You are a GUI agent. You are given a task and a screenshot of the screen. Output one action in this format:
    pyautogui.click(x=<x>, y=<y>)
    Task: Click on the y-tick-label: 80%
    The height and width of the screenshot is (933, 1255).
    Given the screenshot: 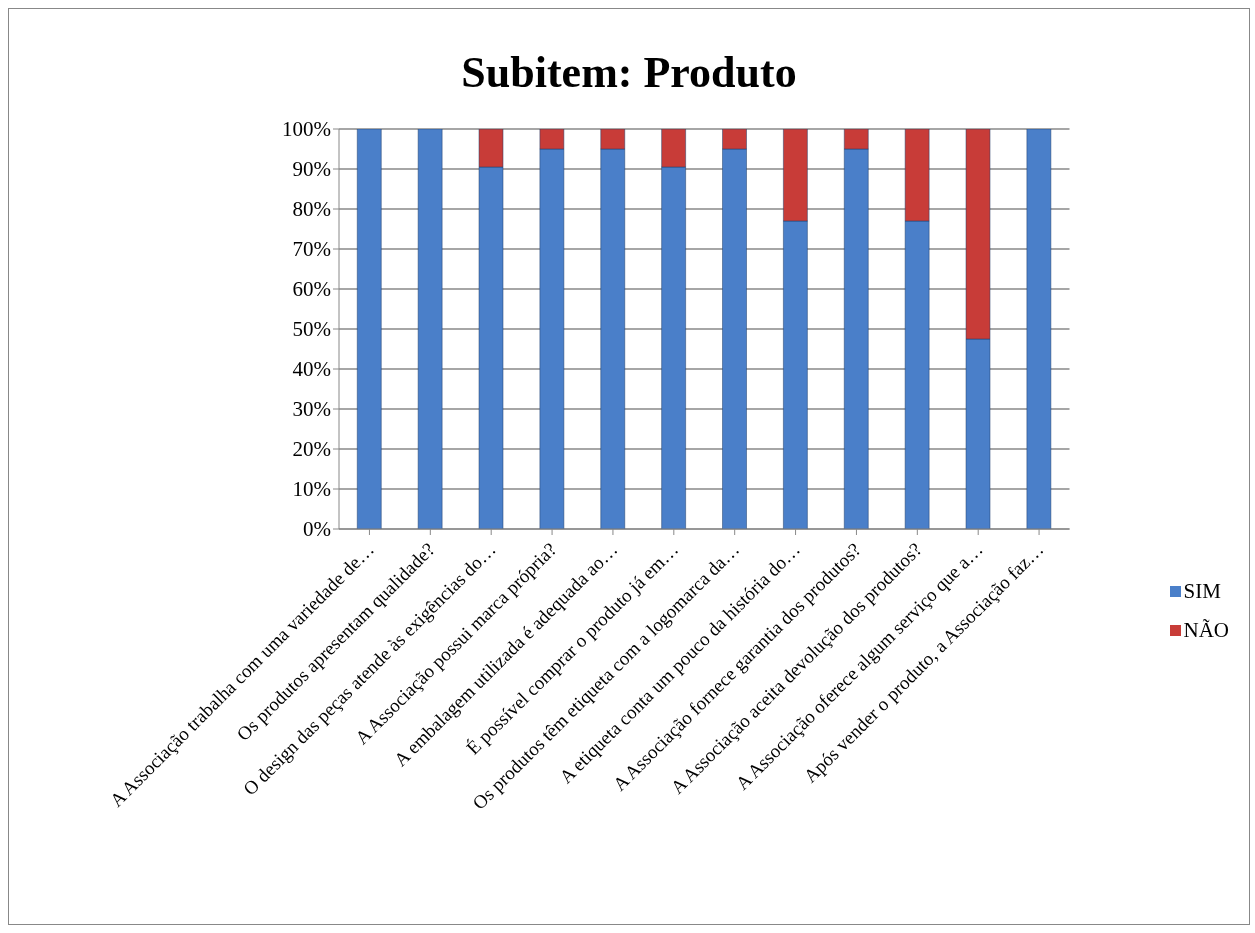 What is the action you would take?
    pyautogui.click(x=311, y=209)
    